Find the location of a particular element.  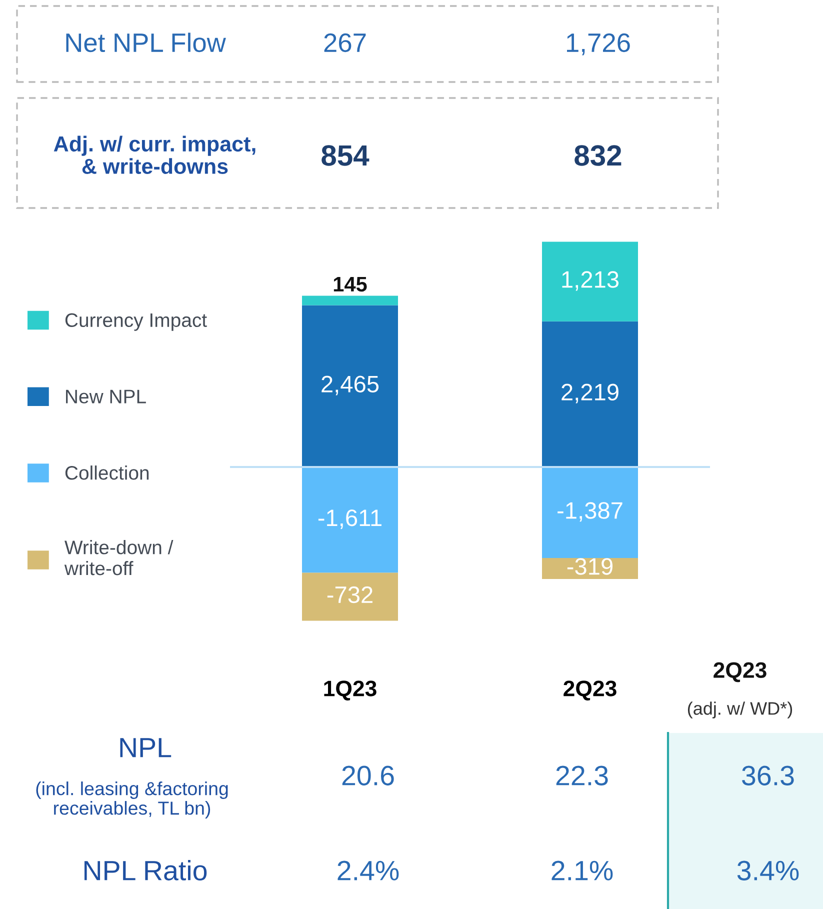

text: (incl. leasing &factoring receivables, TL bn) is located at coordinates (132, 800).